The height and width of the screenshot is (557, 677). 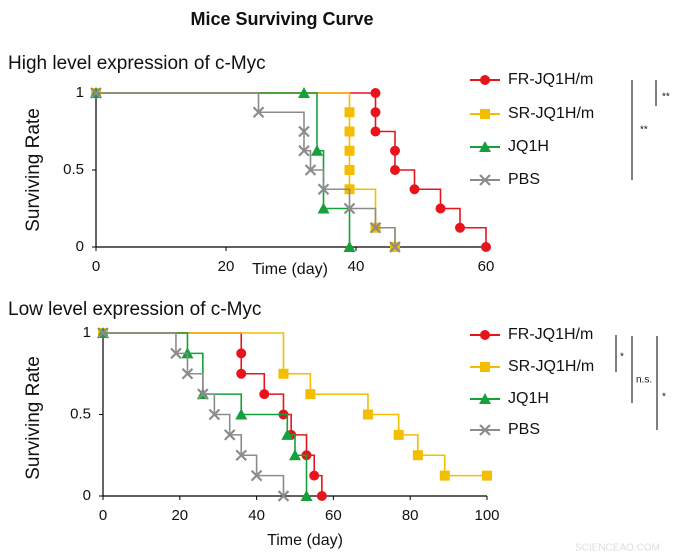 What do you see at coordinates (281, 19) in the screenshot?
I see `figure-title: Mice Surviving Curve` at bounding box center [281, 19].